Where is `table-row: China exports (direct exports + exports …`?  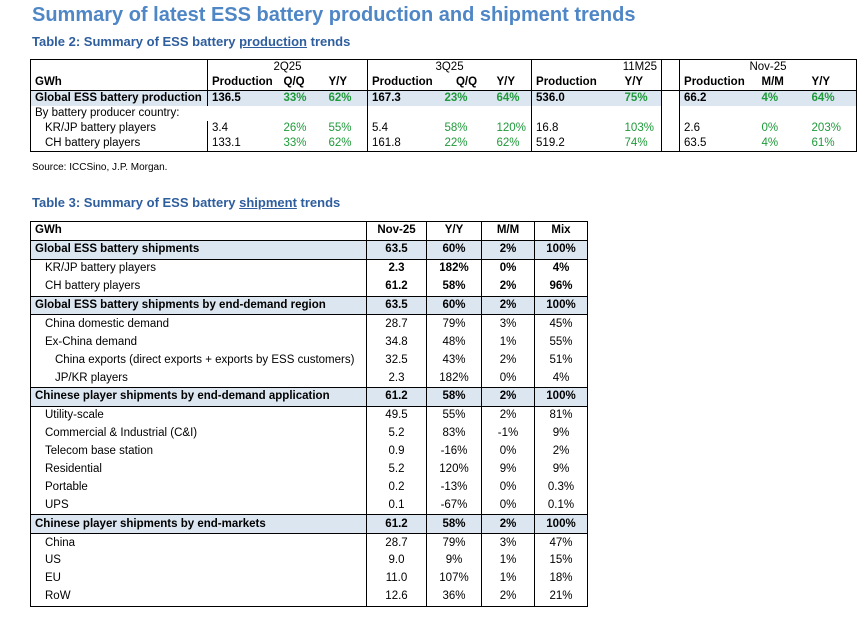 table-row: China exports (direct exports + exports … is located at coordinates (309, 360).